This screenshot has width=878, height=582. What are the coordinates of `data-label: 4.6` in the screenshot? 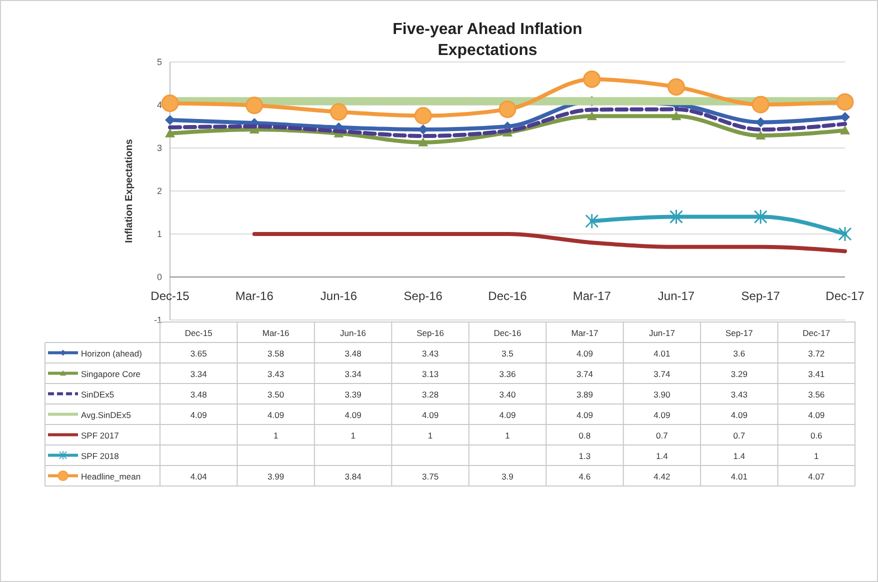 It's located at (584, 477).